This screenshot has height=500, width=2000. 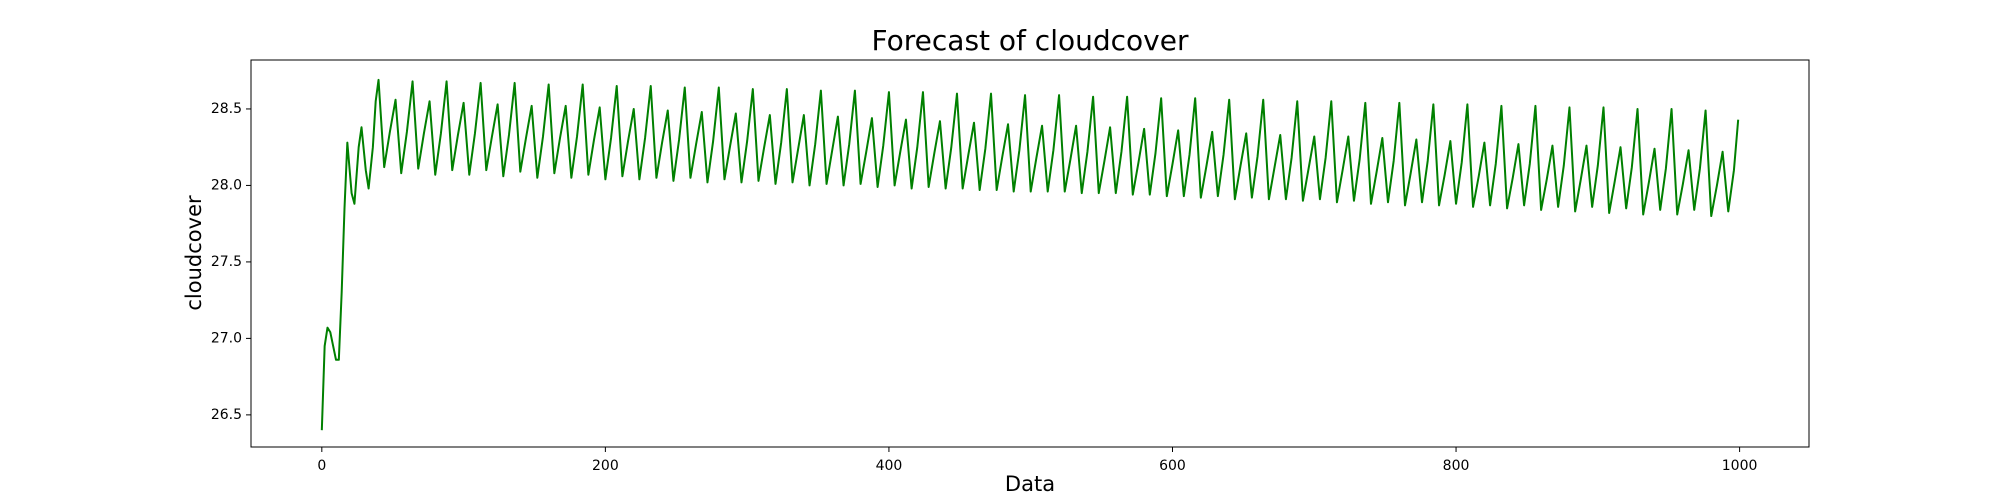 I want to click on x-axis-label: Data, so click(x=1030, y=484).